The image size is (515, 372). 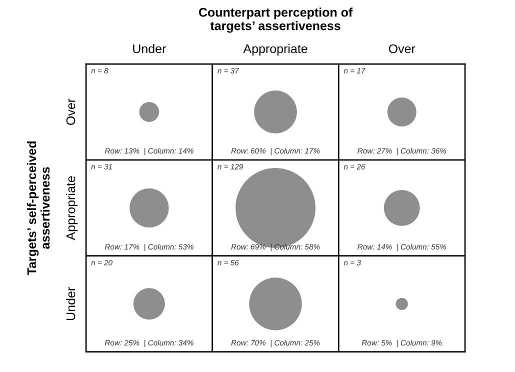 What do you see at coordinates (71, 303) in the screenshot?
I see `y-tick-label: Under` at bounding box center [71, 303].